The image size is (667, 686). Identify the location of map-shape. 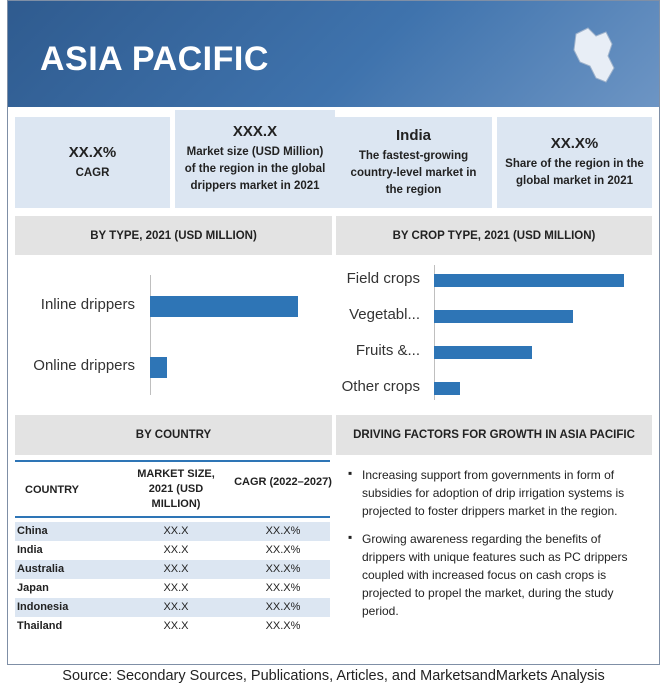
(594, 55).